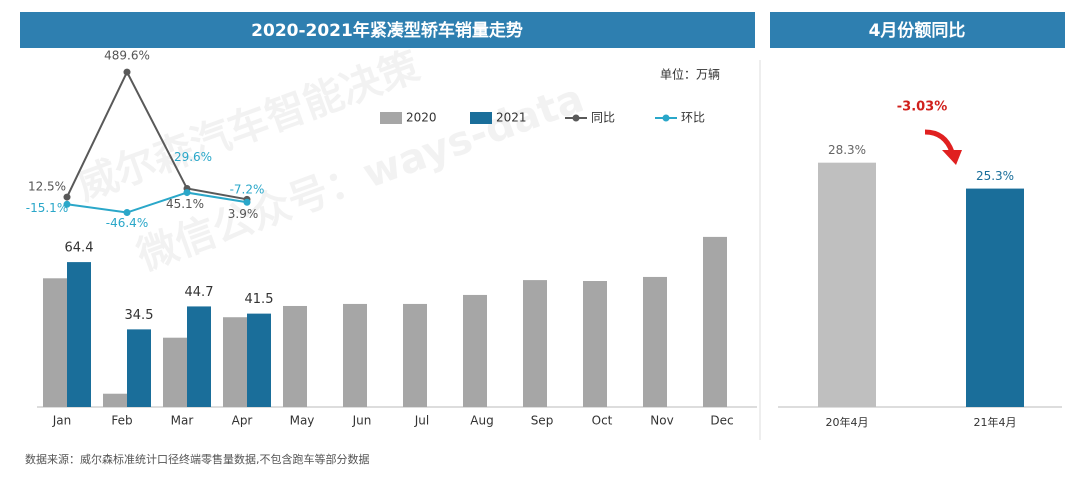 The width and height of the screenshot is (1080, 484). What do you see at coordinates (693, 118) in the screenshot?
I see `legend-label: 环比` at bounding box center [693, 118].